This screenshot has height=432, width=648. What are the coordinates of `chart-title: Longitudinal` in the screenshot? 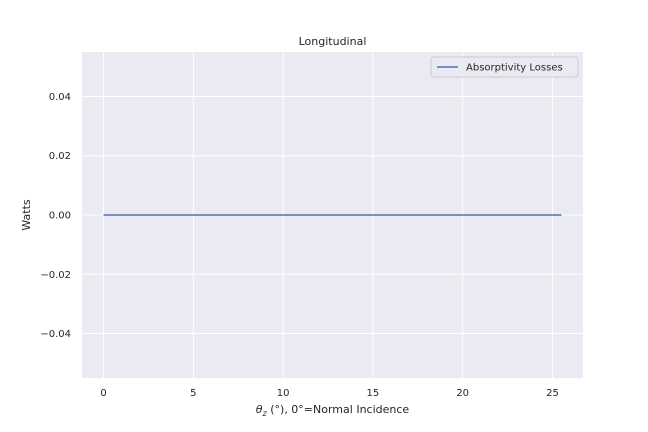 It's located at (333, 41).